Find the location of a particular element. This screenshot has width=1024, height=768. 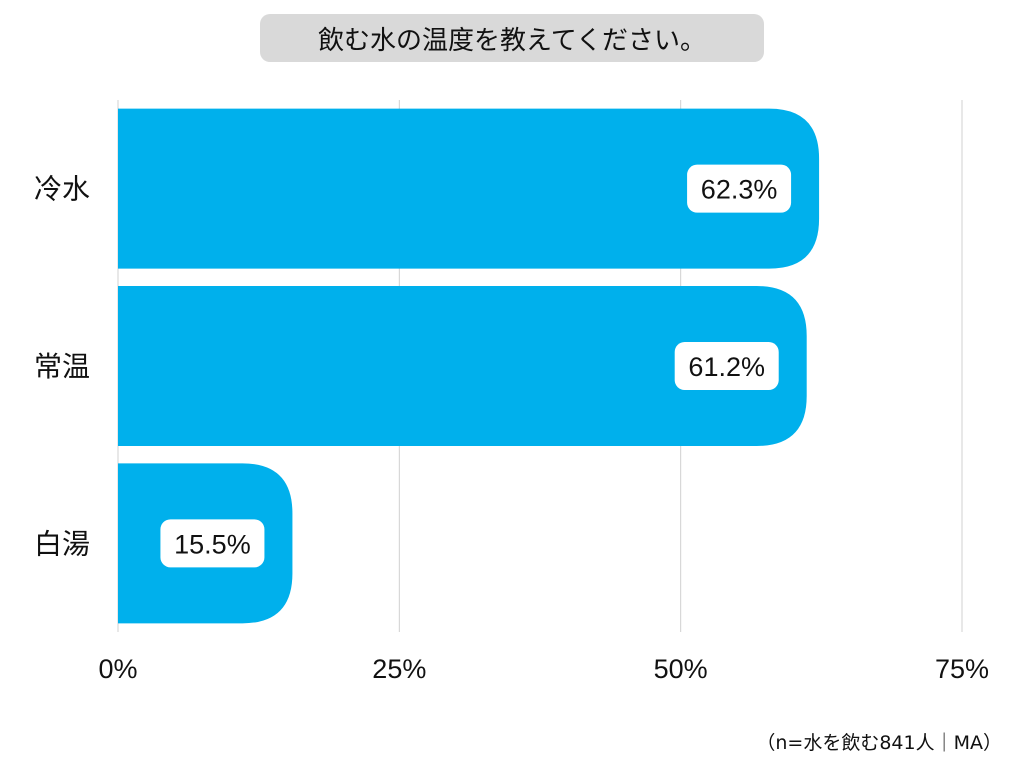

x-tick-label-1: 25% is located at coordinates (399, 669).